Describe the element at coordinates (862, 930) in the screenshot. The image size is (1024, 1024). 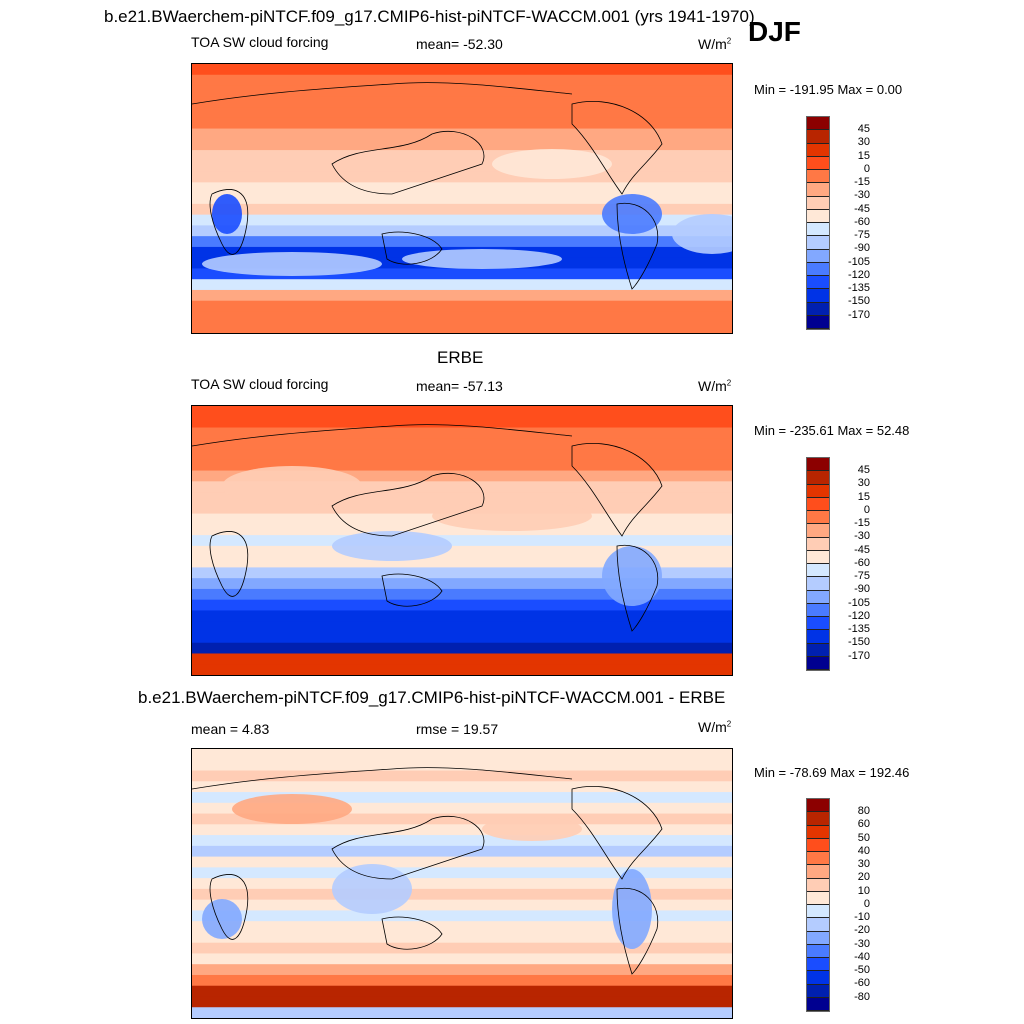
I see `colorbar-label: -20` at that location.